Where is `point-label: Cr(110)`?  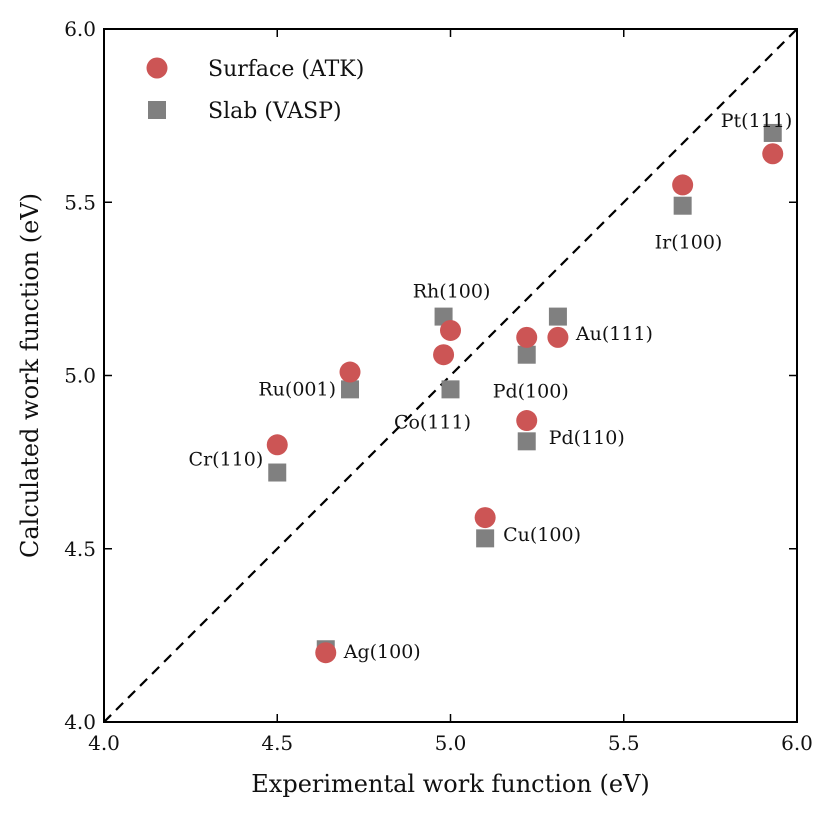 point-label: Cr(110) is located at coordinates (226, 460).